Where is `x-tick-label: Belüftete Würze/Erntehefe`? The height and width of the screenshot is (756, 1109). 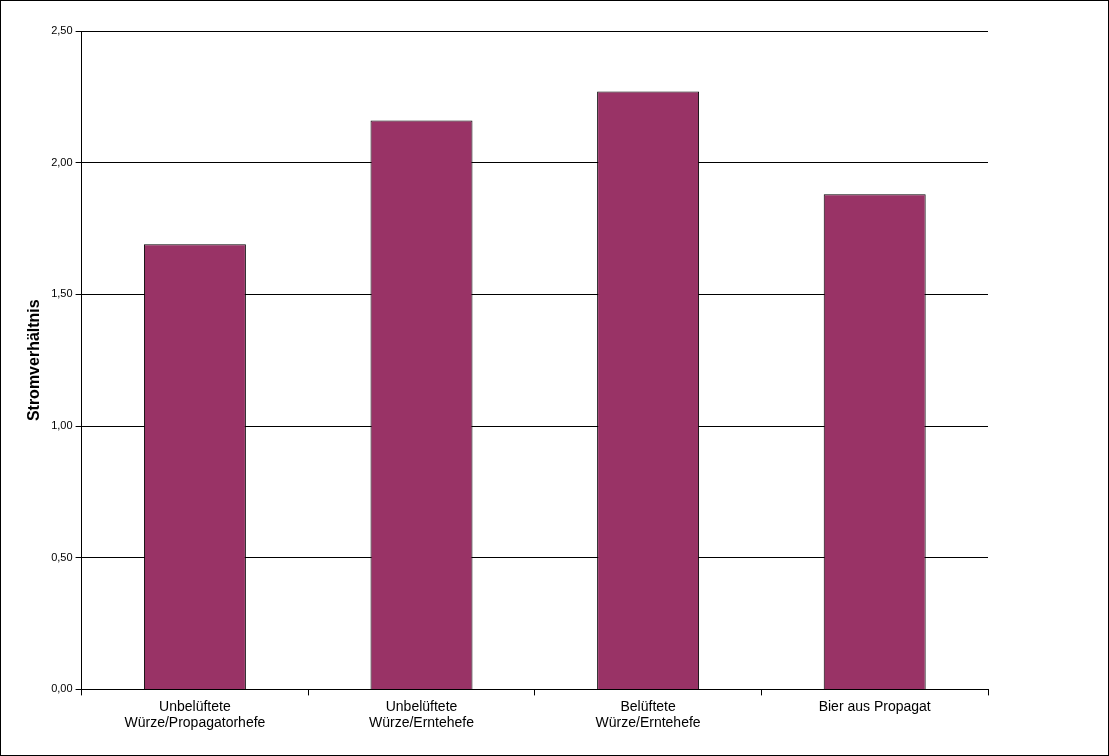
x-tick-label: Belüftete Würze/Erntehefe is located at coordinates (648, 714).